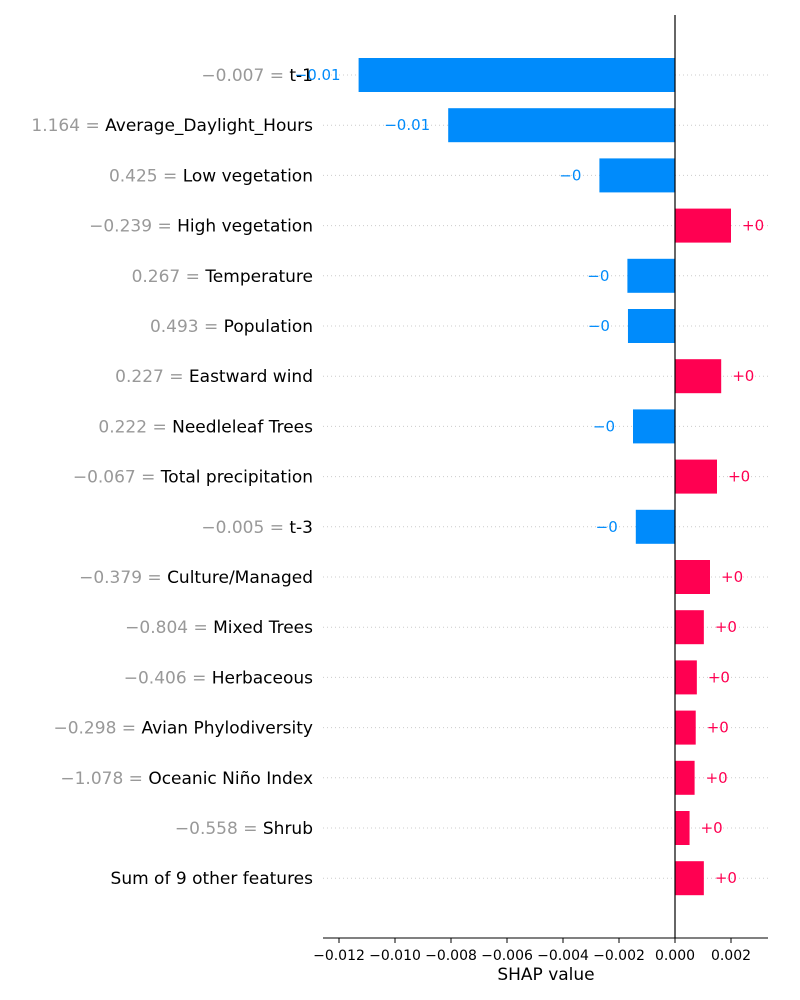 Image resolution: width=800 pixels, height=1000 pixels. Describe the element at coordinates (230, 779) in the screenshot. I see `feature-name: Oceanic Niño Index` at that location.